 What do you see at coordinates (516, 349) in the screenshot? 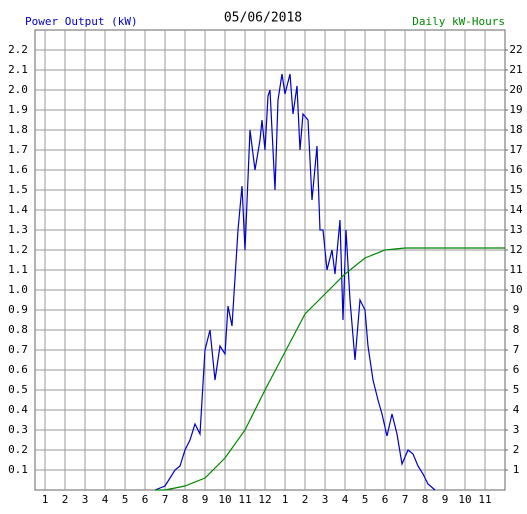
I see `y2-tick-label: 7` at bounding box center [516, 349].